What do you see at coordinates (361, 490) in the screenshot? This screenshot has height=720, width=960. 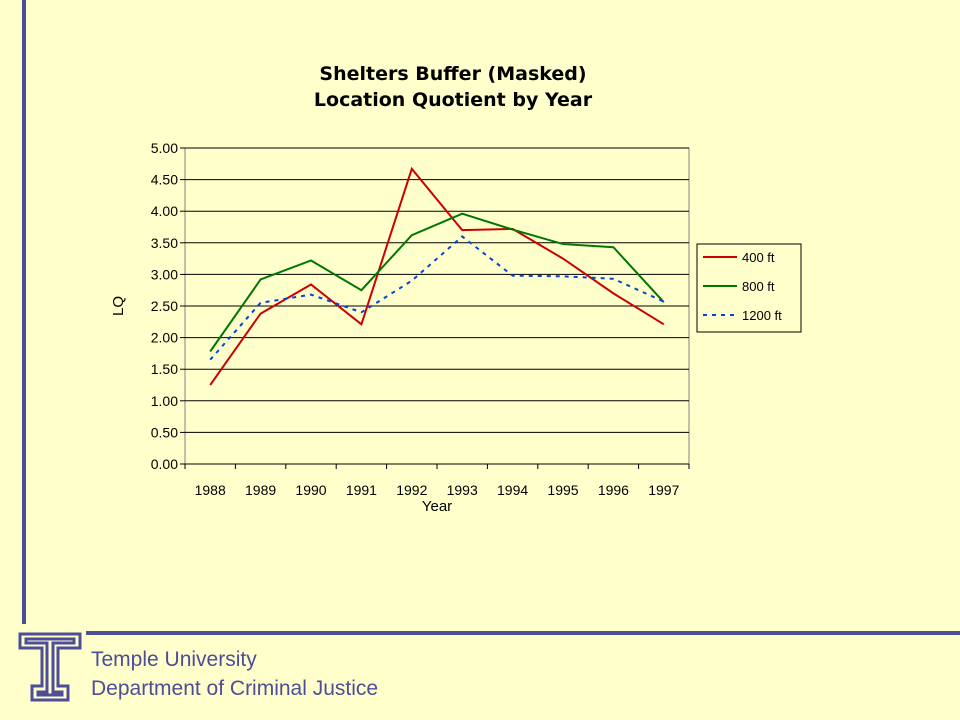 I see `x-tick-label: 1991` at bounding box center [361, 490].